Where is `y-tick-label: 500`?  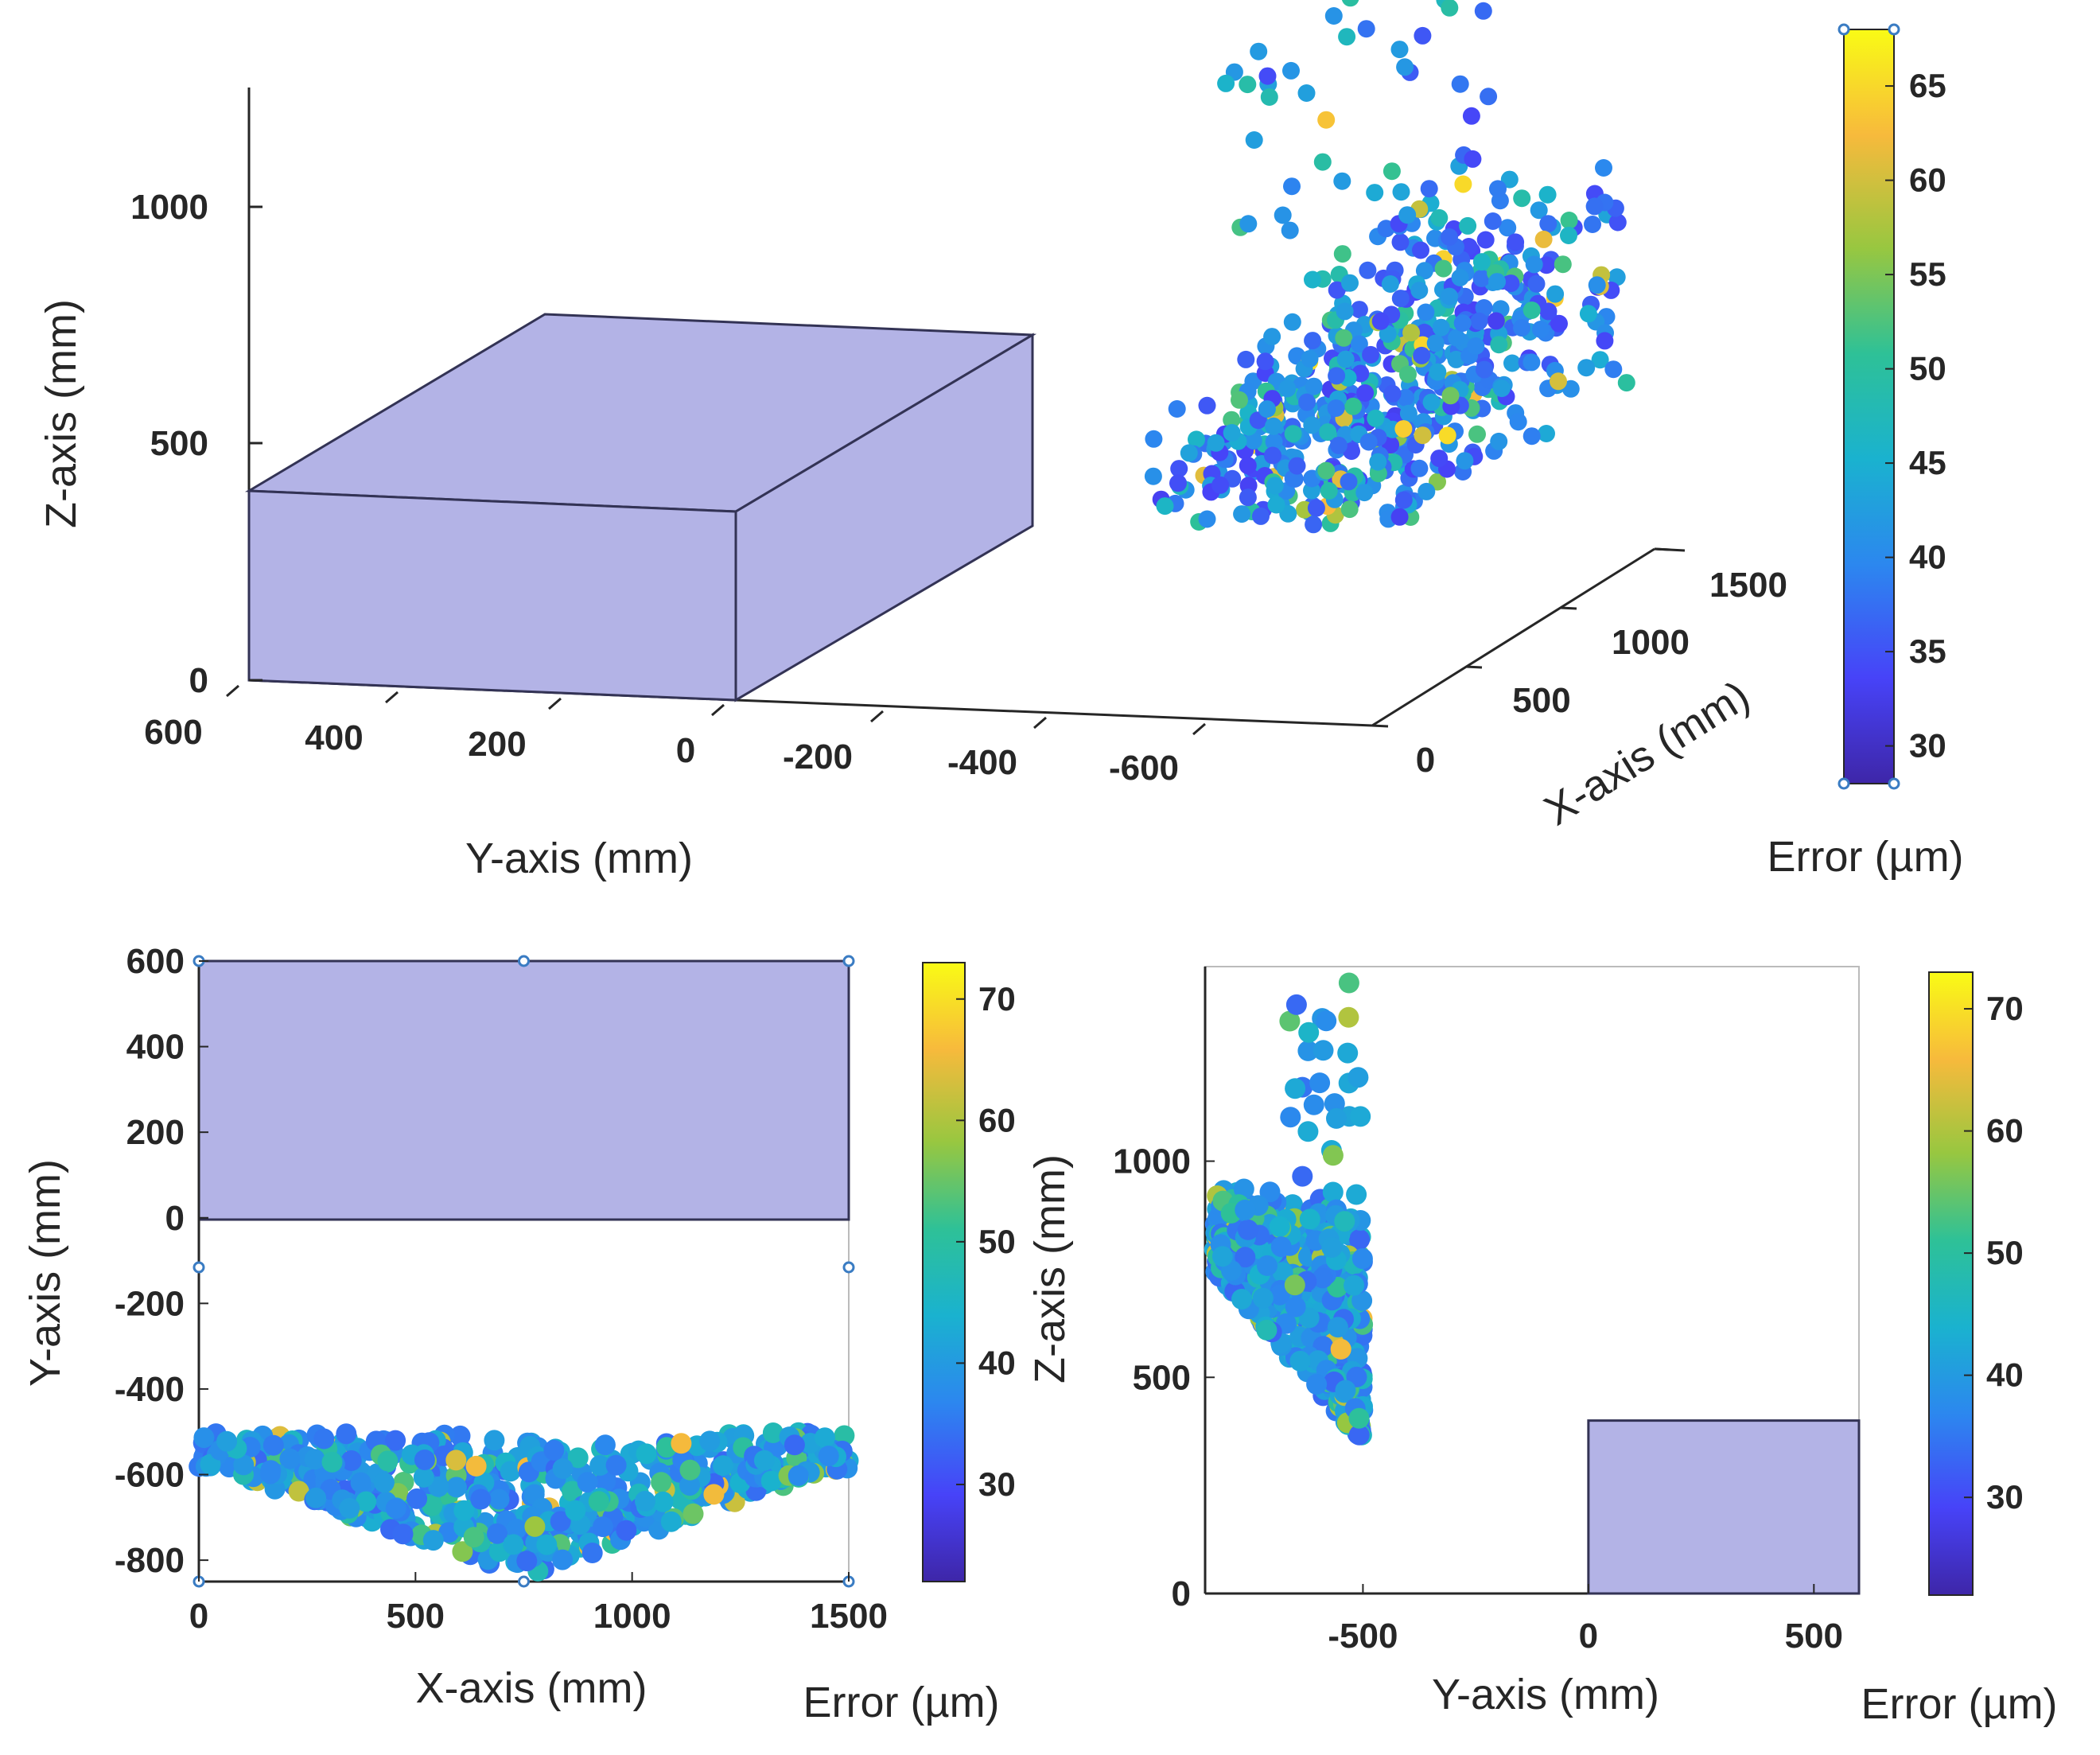
y-tick-label: 500 is located at coordinates (1162, 1377).